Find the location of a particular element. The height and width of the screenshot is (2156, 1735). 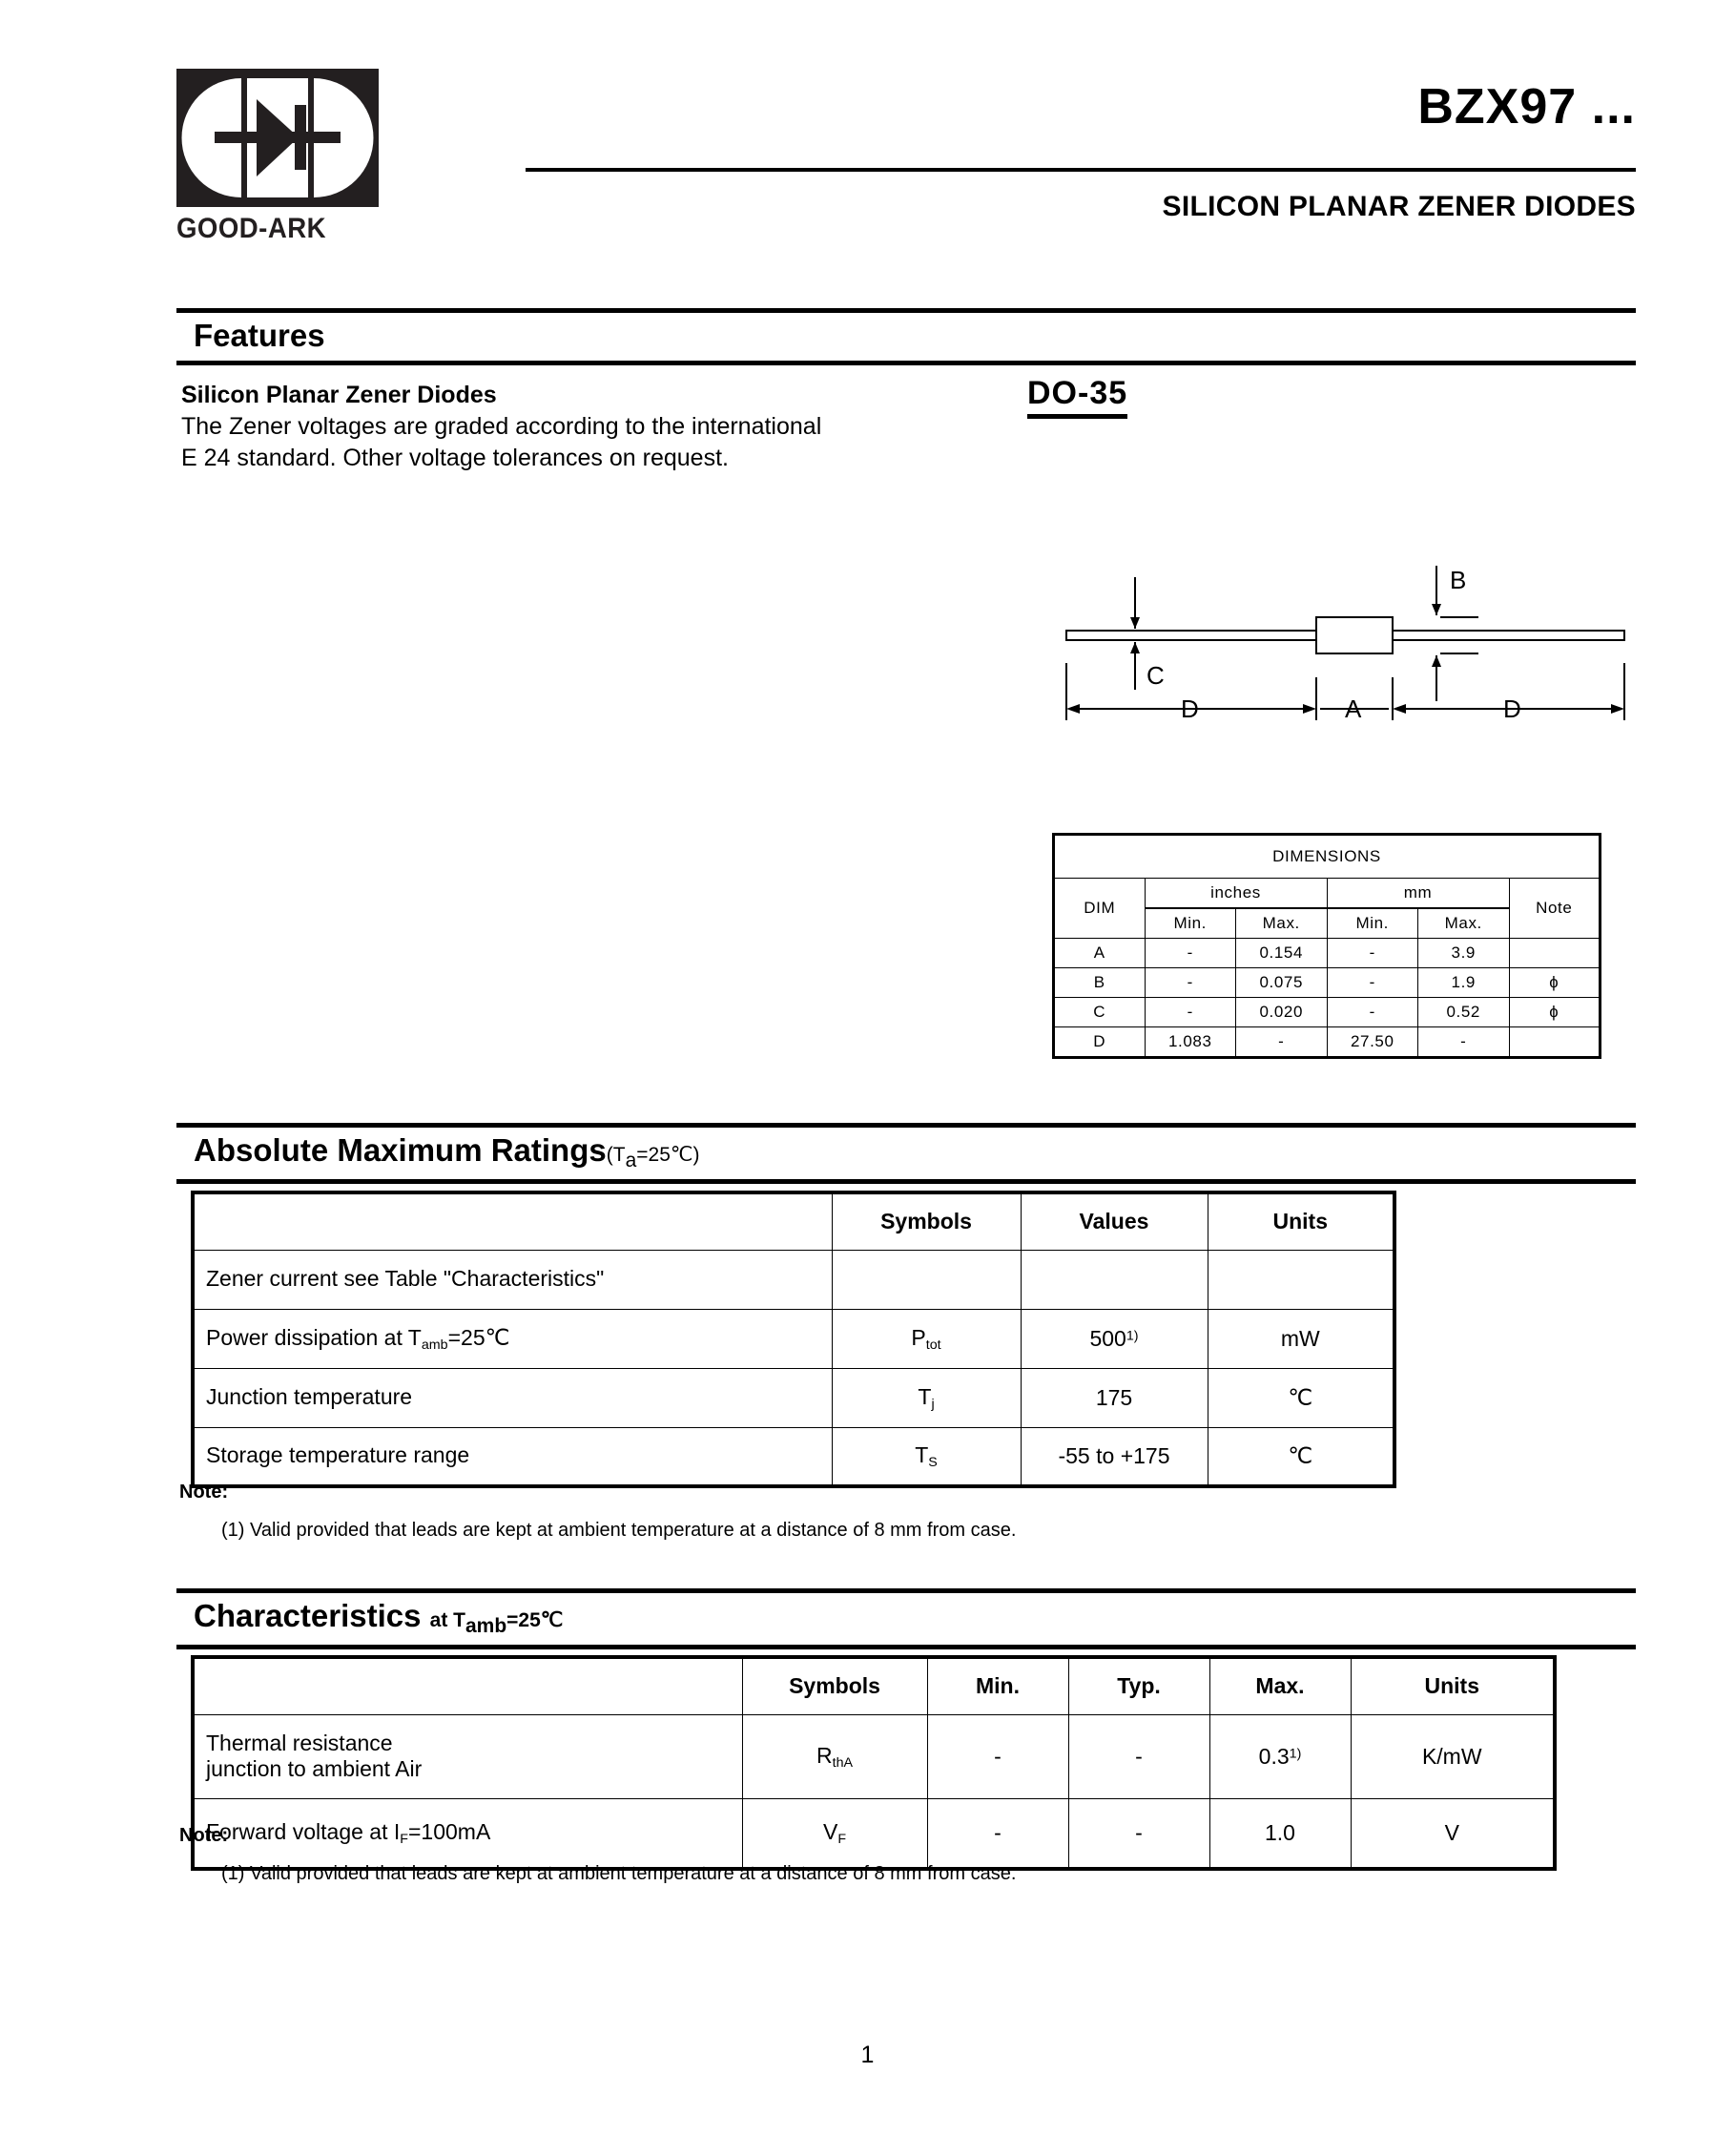

characteristics-row: Forward voltage at IF=100mA VF - - 1.0 V is located at coordinates (874, 1834).